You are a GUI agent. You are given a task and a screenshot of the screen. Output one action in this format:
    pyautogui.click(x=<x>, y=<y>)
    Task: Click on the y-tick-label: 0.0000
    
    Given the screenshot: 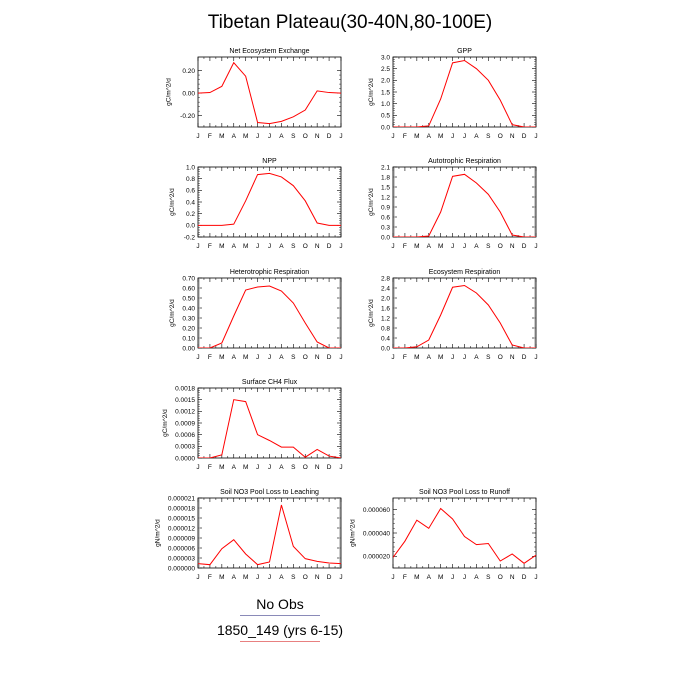 What is the action you would take?
    pyautogui.click(x=185, y=458)
    